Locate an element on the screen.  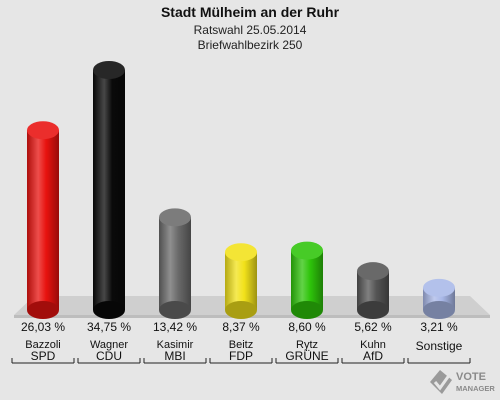
party-label: GRÜNE is located at coordinates (306, 356).